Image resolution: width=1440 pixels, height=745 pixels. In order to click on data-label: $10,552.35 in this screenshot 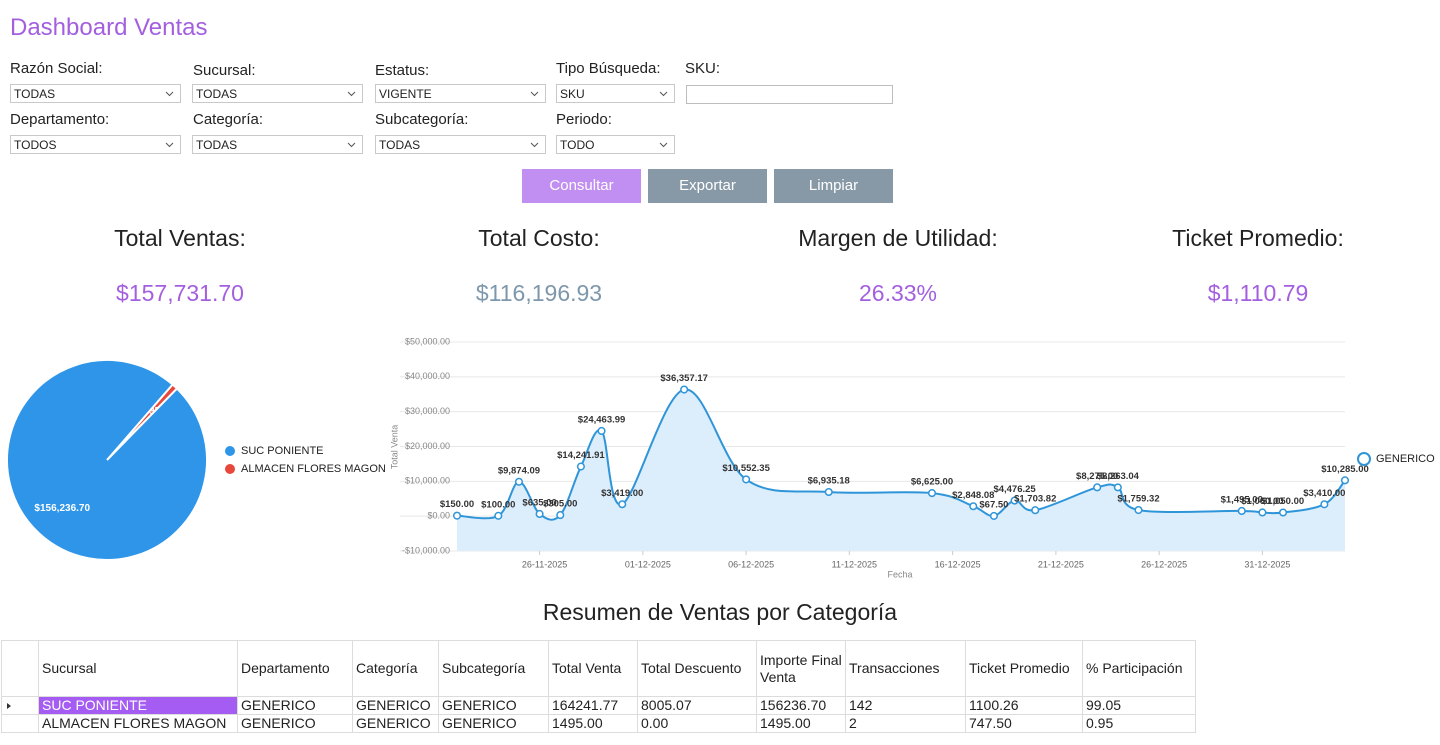, I will do `click(746, 468)`.